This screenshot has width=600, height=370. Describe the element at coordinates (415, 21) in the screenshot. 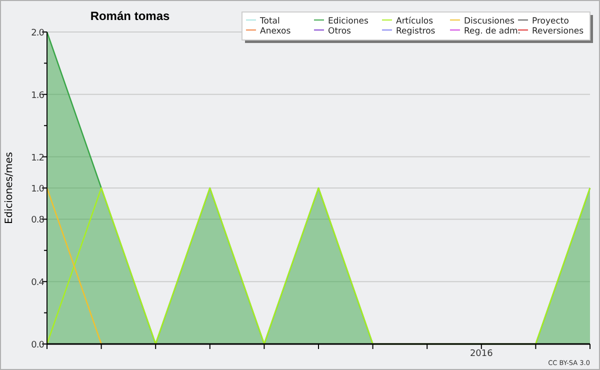

I see `legend-label: Artículos` at that location.